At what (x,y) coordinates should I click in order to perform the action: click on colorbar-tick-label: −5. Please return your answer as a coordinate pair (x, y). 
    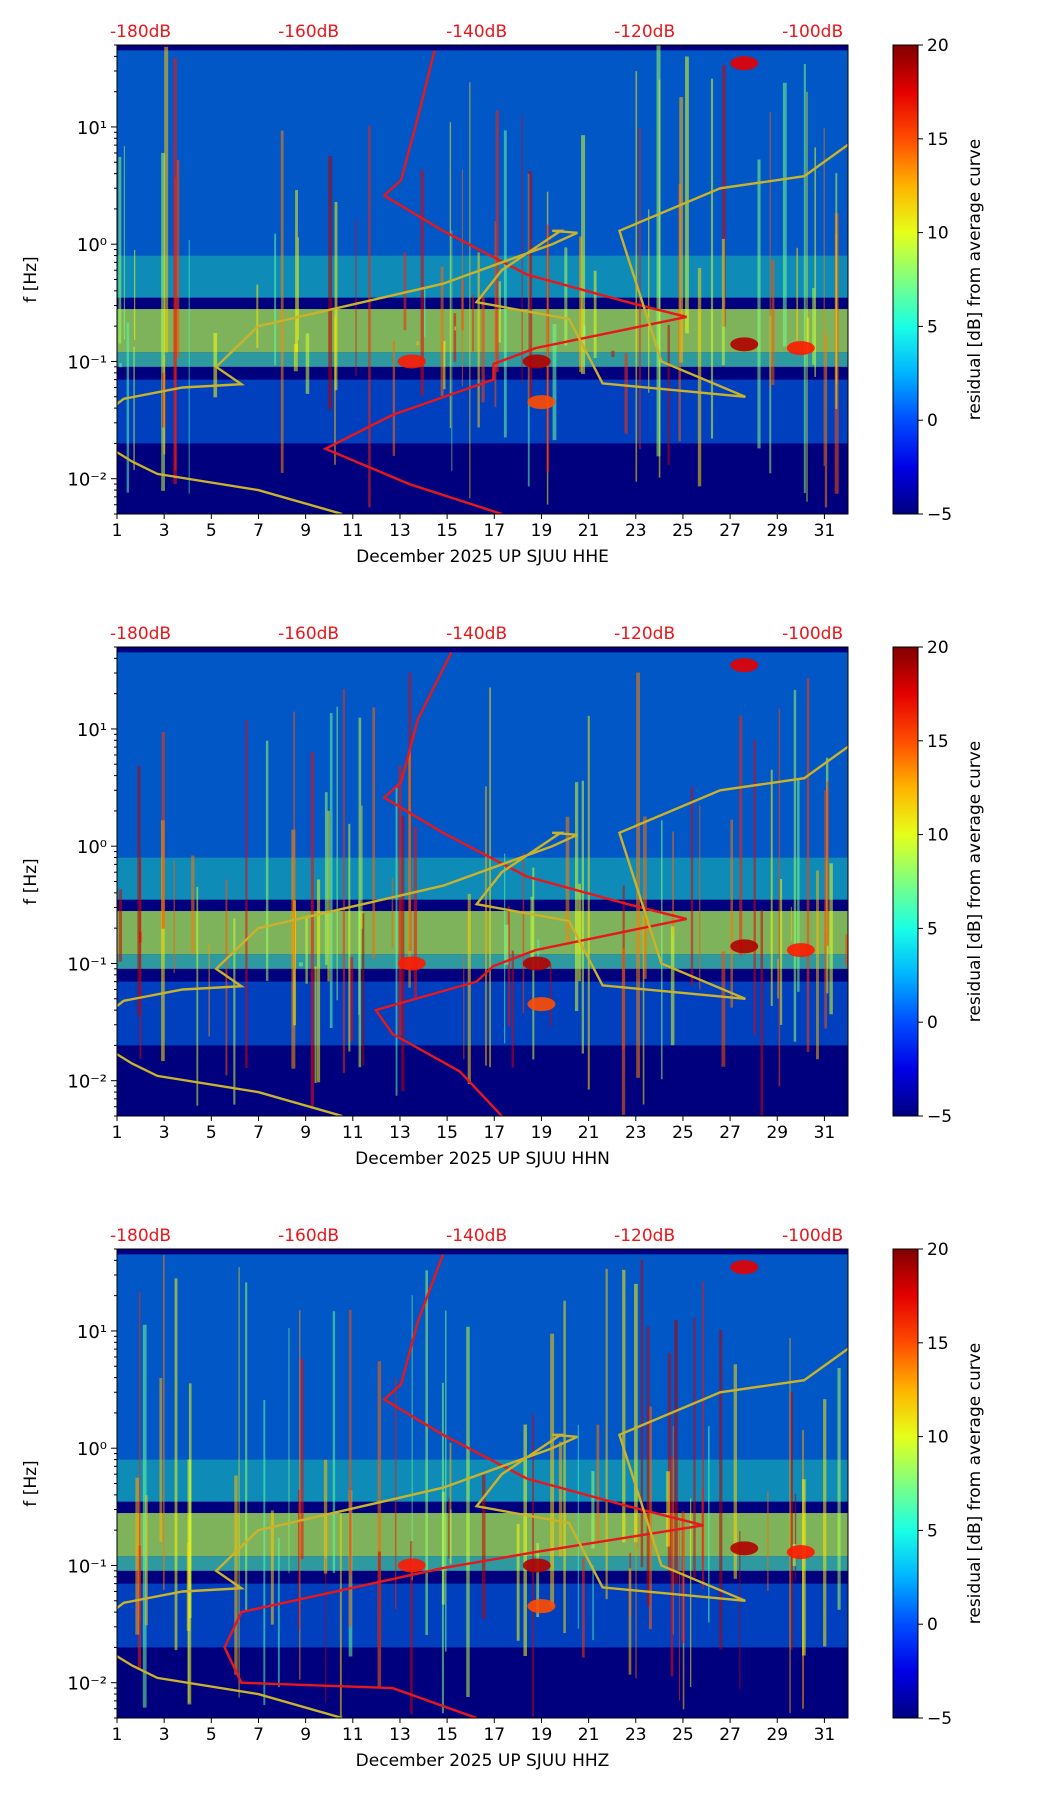
    Looking at the image, I should click on (939, 1117).